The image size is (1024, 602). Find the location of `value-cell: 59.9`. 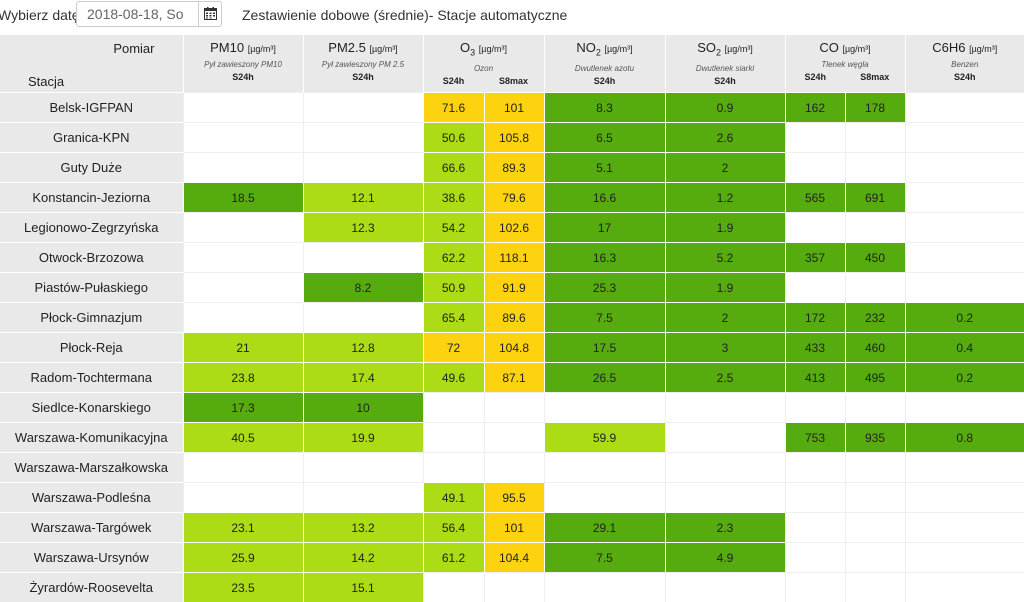

value-cell: 59.9 is located at coordinates (604, 438).